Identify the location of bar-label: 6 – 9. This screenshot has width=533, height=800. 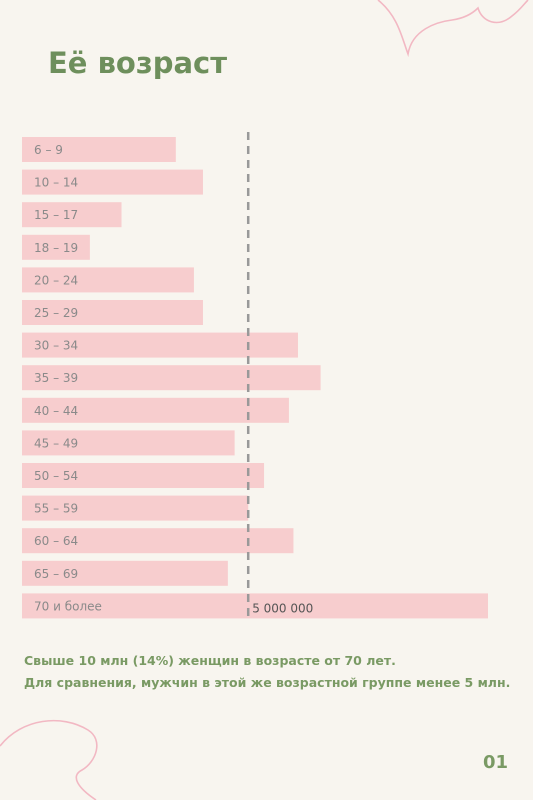
(48, 150).